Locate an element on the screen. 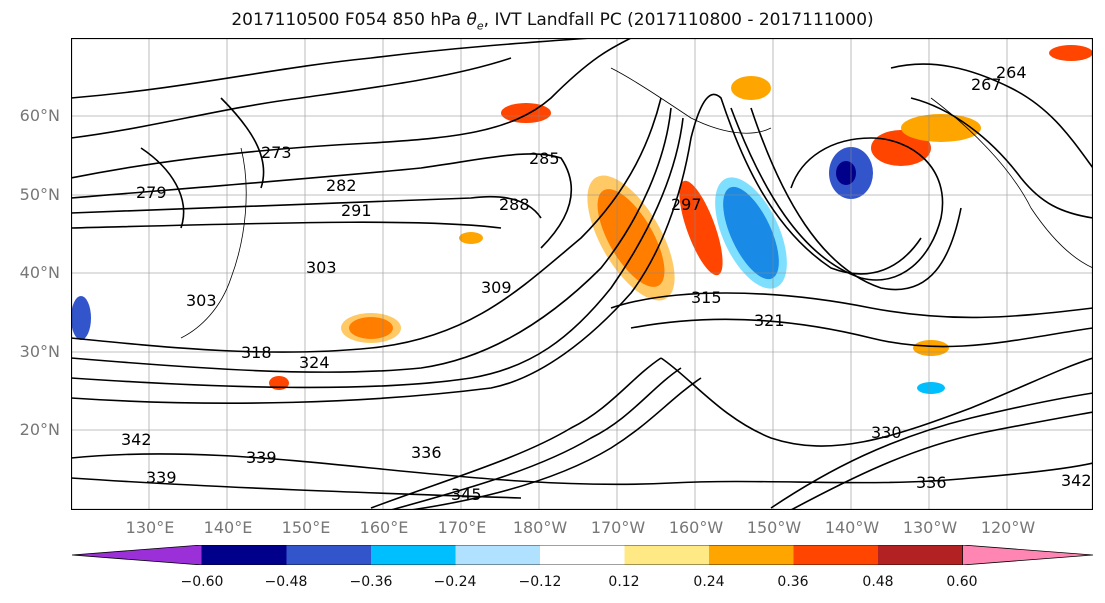 This screenshot has height=603, width=1105. colorbar-tick: −0.48 is located at coordinates (286, 582).